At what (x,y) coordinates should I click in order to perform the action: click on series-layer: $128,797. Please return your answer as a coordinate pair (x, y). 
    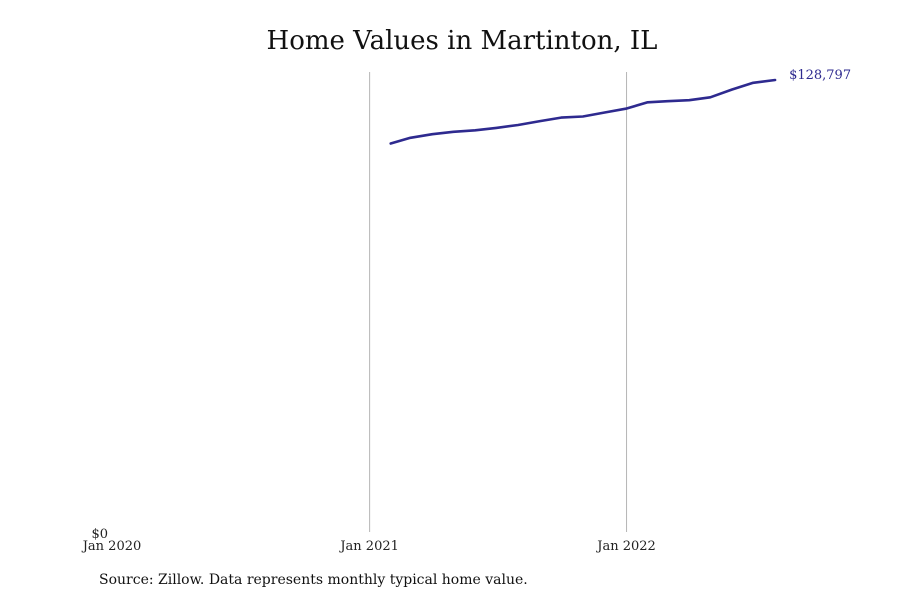
    Looking at the image, I should click on (620, 106).